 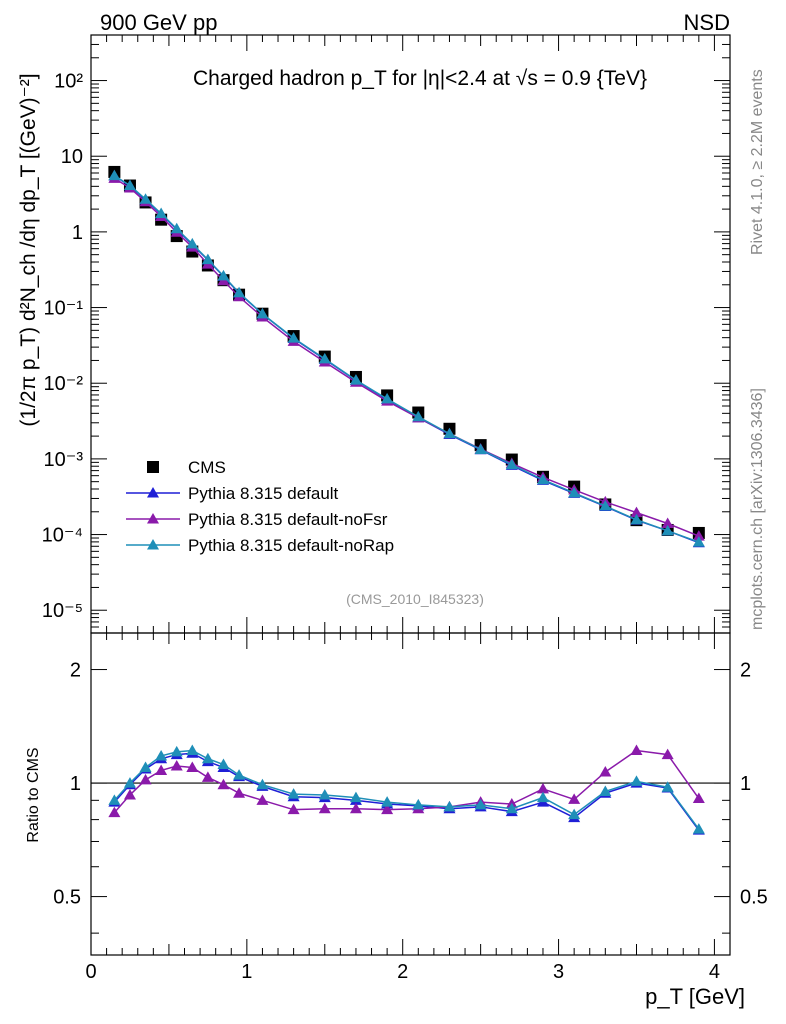 I want to click on legend-label: CMS, so click(x=207, y=467).